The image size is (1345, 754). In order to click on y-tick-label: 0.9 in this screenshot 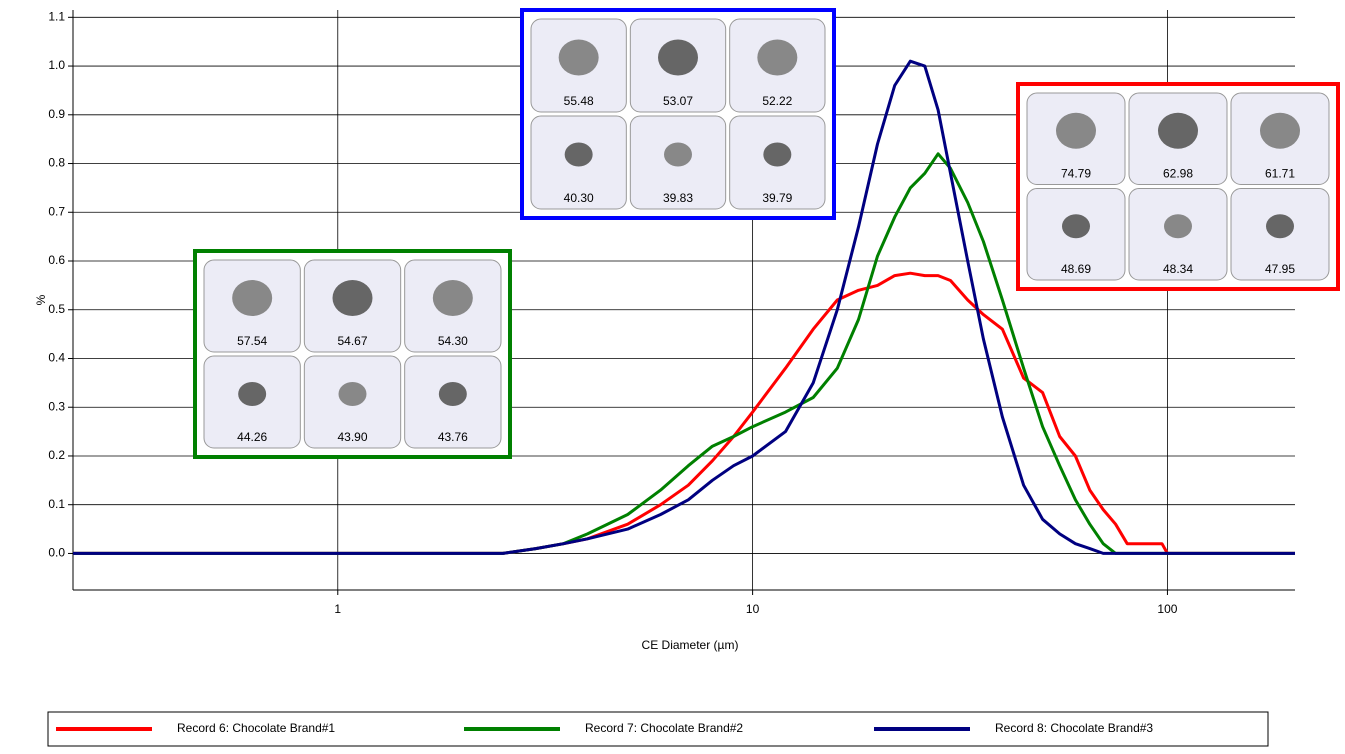, I will do `click(56, 114)`.